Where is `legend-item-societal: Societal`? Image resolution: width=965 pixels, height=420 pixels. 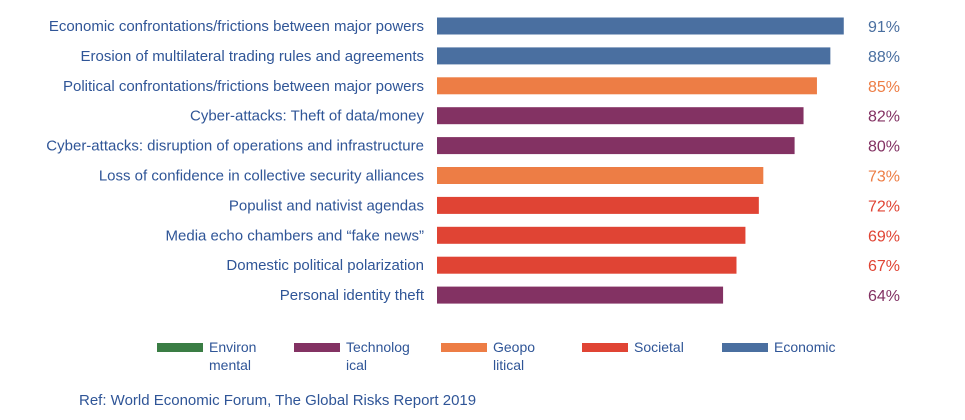 legend-item-societal: Societal is located at coordinates (633, 347).